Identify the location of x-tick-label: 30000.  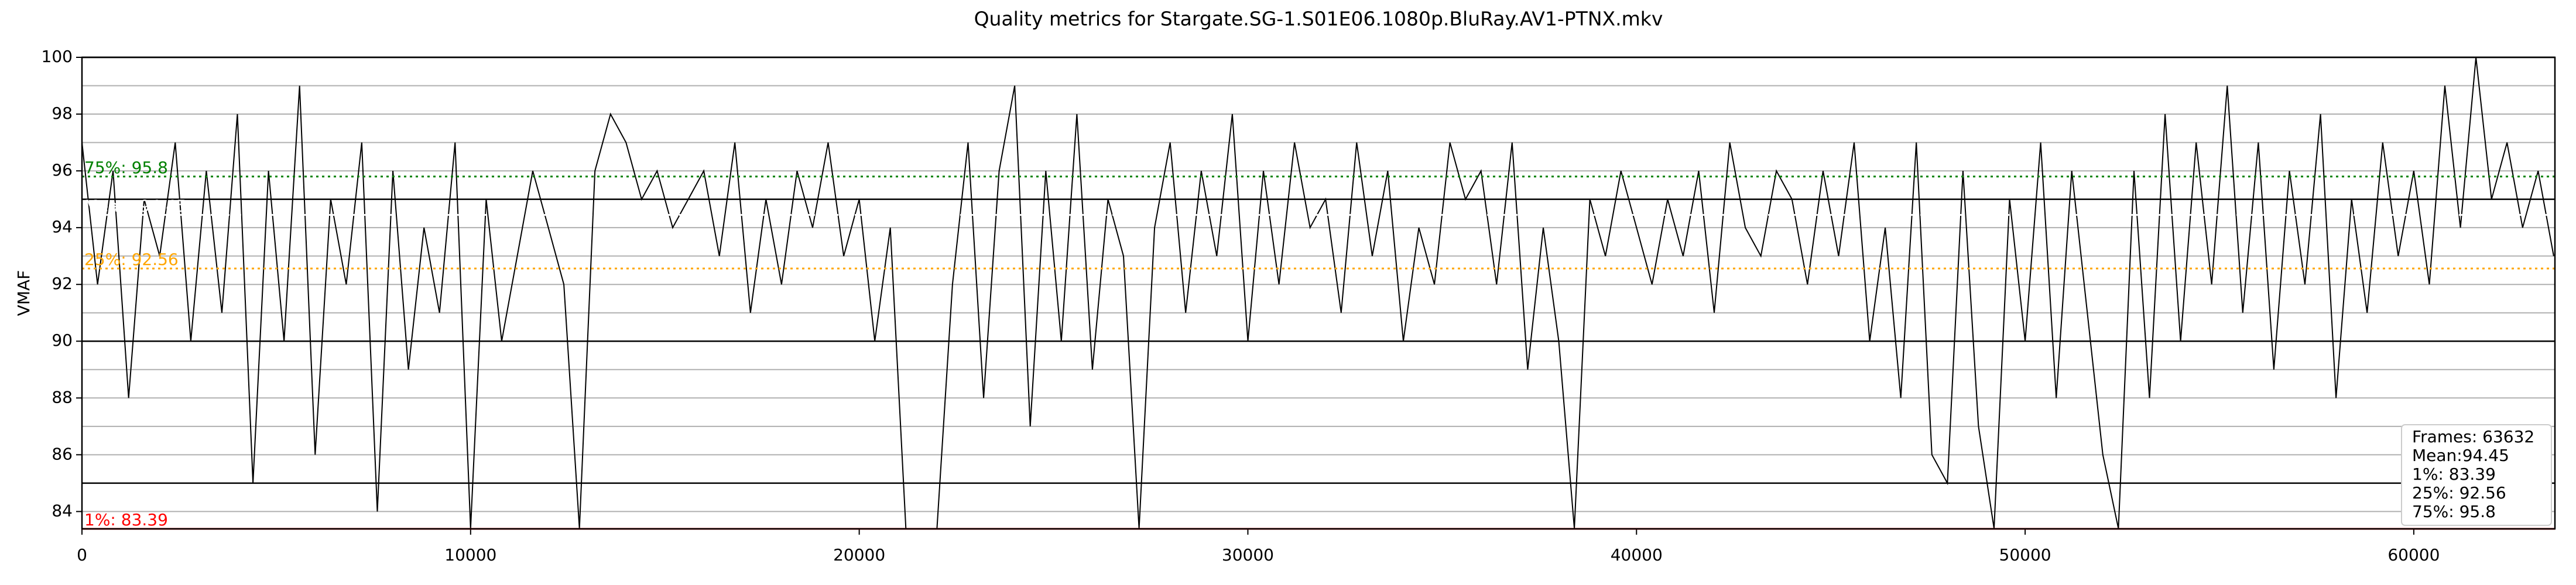
(1248, 555).